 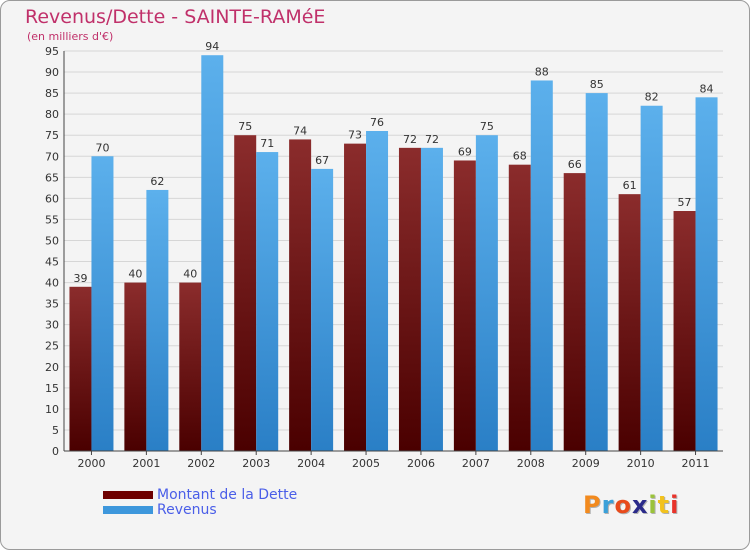 I want to click on legend-label-revenus: Revenus, so click(x=187, y=509).